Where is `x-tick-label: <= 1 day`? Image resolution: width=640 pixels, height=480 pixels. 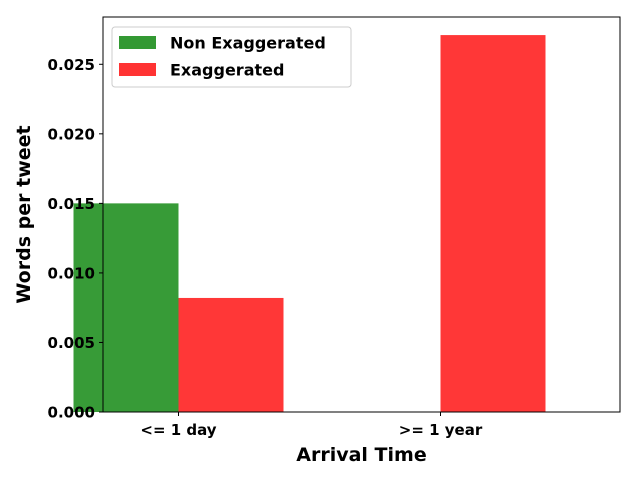
x-tick-label: <= 1 day is located at coordinates (178, 430).